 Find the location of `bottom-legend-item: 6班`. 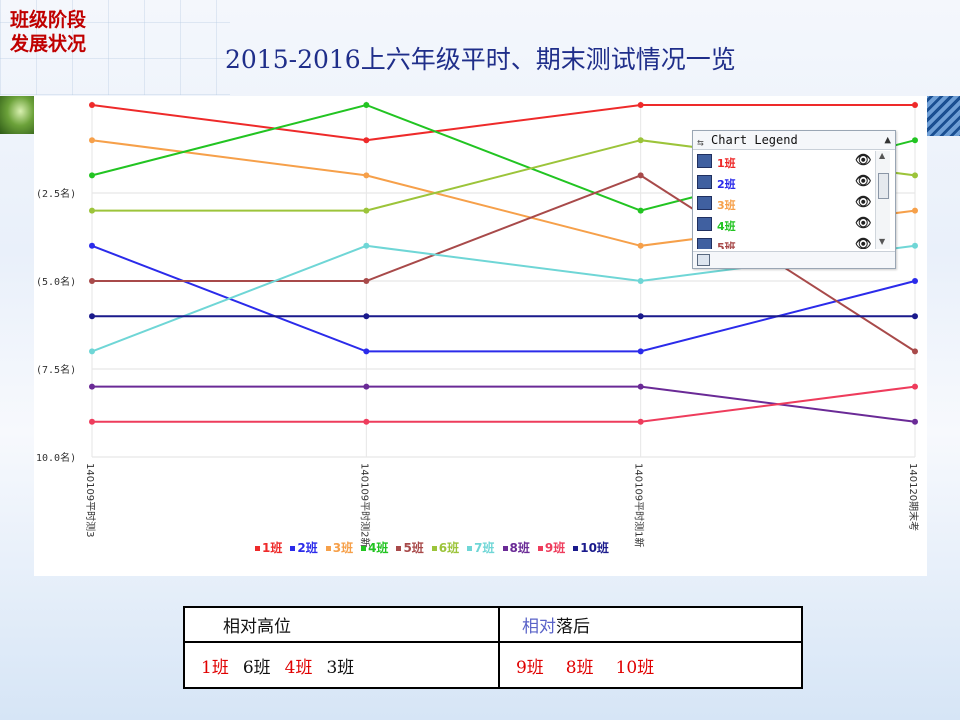

bottom-legend-item: 6班 is located at coordinates (445, 548).